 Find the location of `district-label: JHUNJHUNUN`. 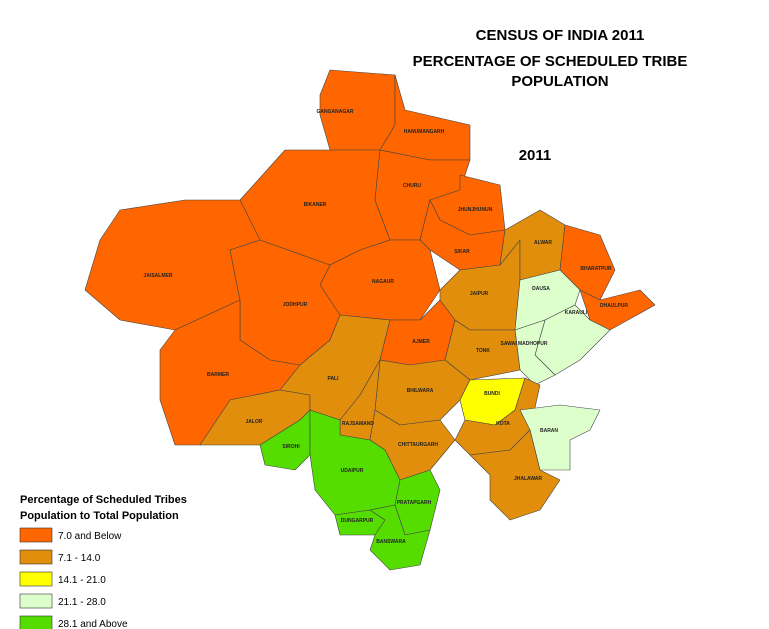

district-label: JHUNJHUNUN is located at coordinates (475, 210).